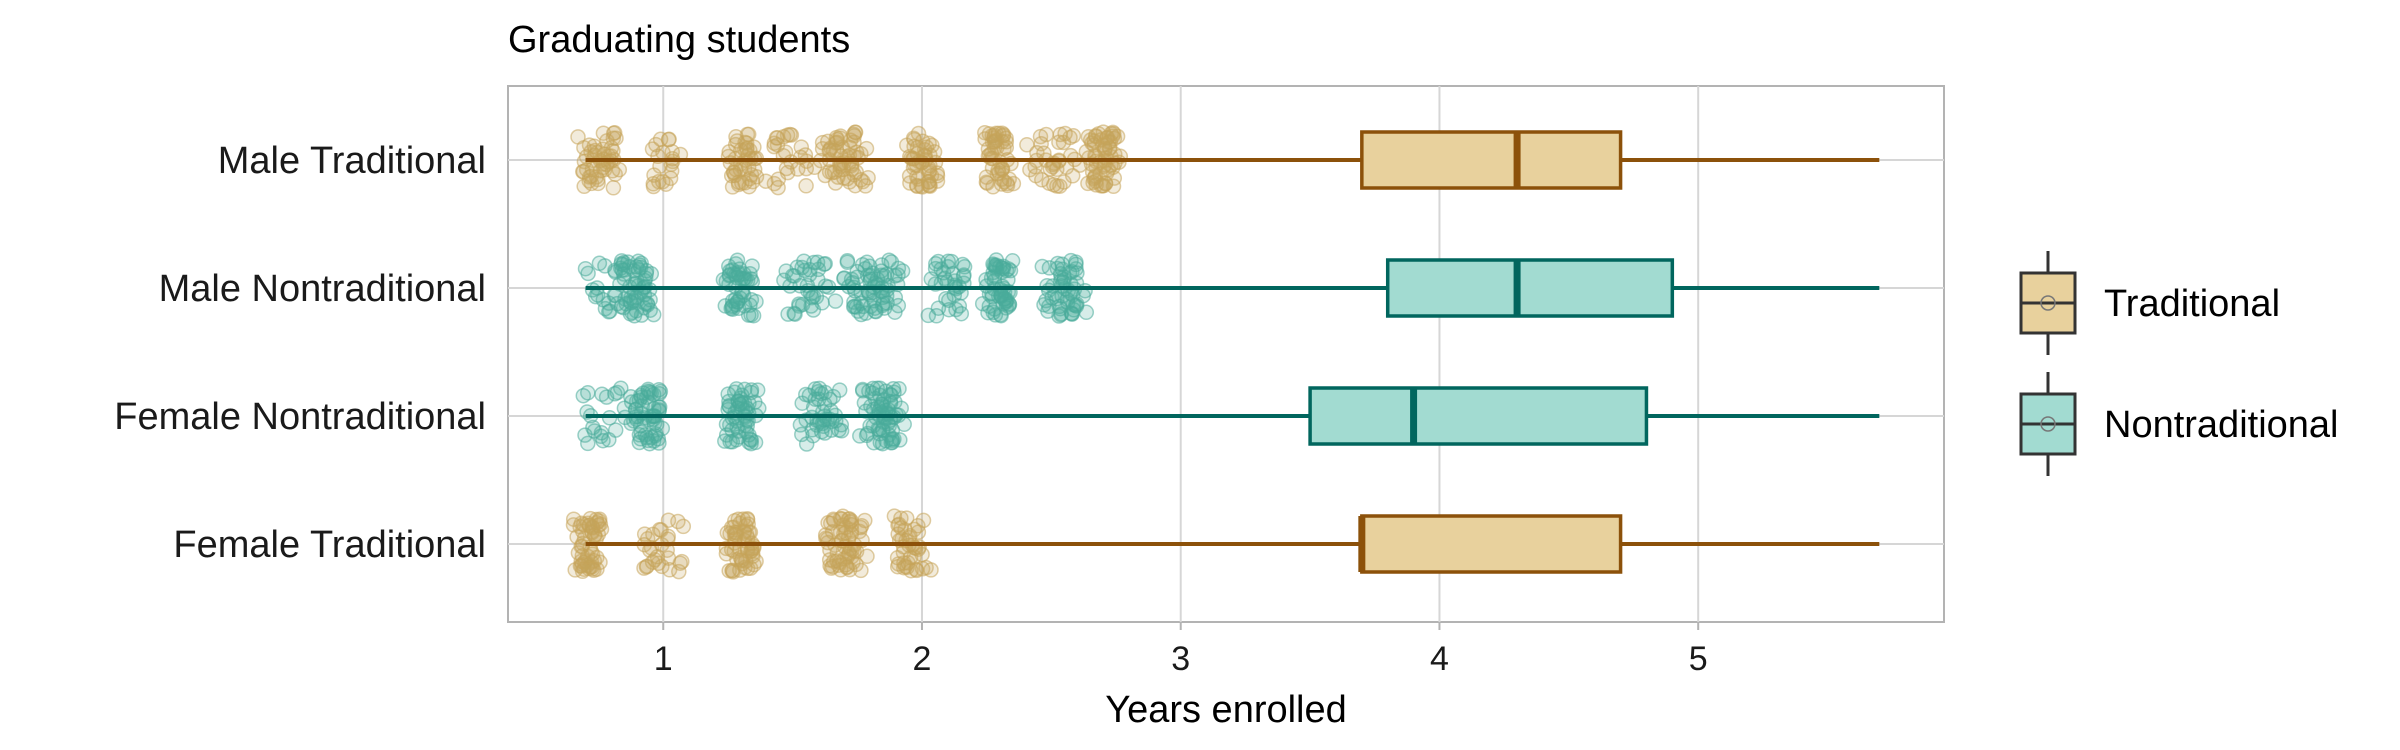 This screenshot has width=2400, height=750. What do you see at coordinates (1180, 659) in the screenshot?
I see `x-tick-label: 3` at bounding box center [1180, 659].